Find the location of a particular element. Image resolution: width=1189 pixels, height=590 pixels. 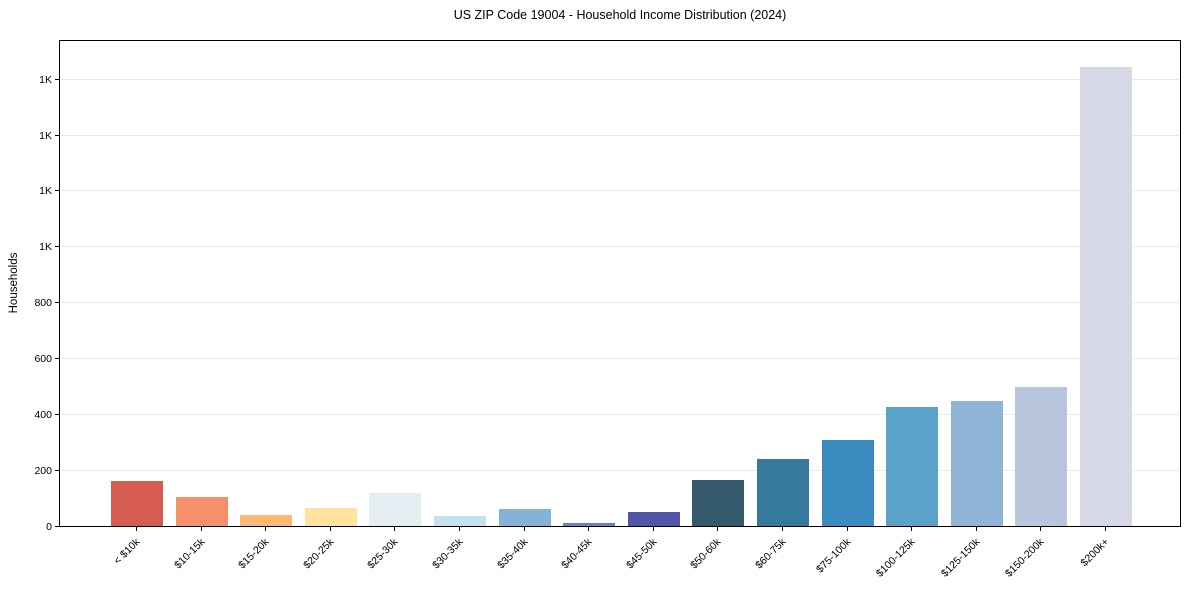

bar-$75-100k is located at coordinates (847, 482).